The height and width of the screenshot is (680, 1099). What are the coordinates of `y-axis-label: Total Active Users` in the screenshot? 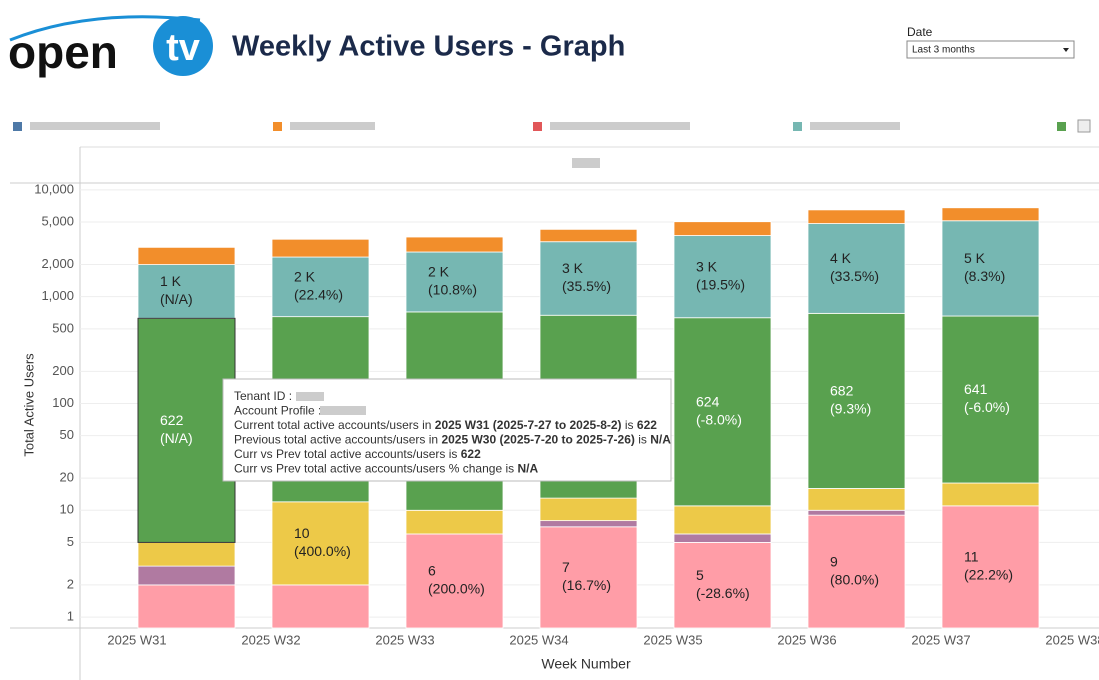 It's located at (28, 405).